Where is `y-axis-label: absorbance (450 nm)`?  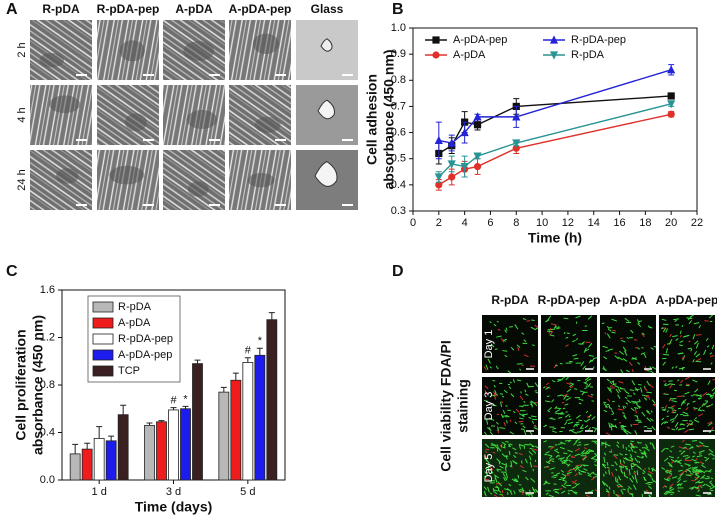 y-axis-label: absorbance (450 nm) is located at coordinates (389, 119).